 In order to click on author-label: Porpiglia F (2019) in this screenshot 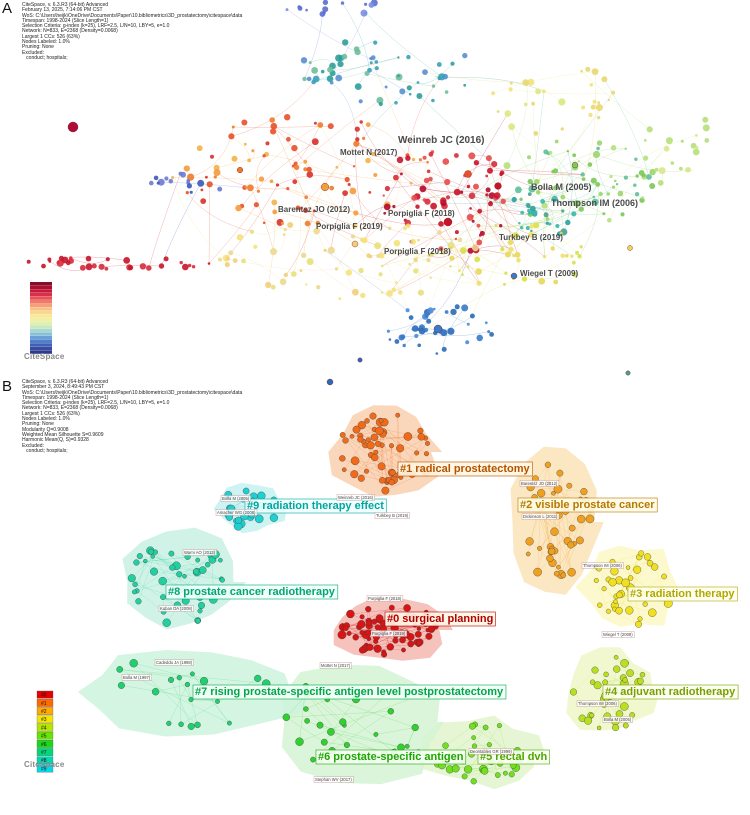, I will do `click(349, 226)`.